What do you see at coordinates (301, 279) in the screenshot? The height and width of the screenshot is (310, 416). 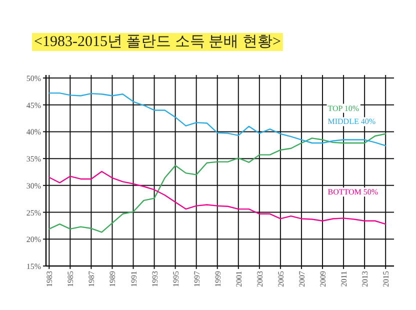 I see `x-tick-label: 2007` at bounding box center [301, 279].